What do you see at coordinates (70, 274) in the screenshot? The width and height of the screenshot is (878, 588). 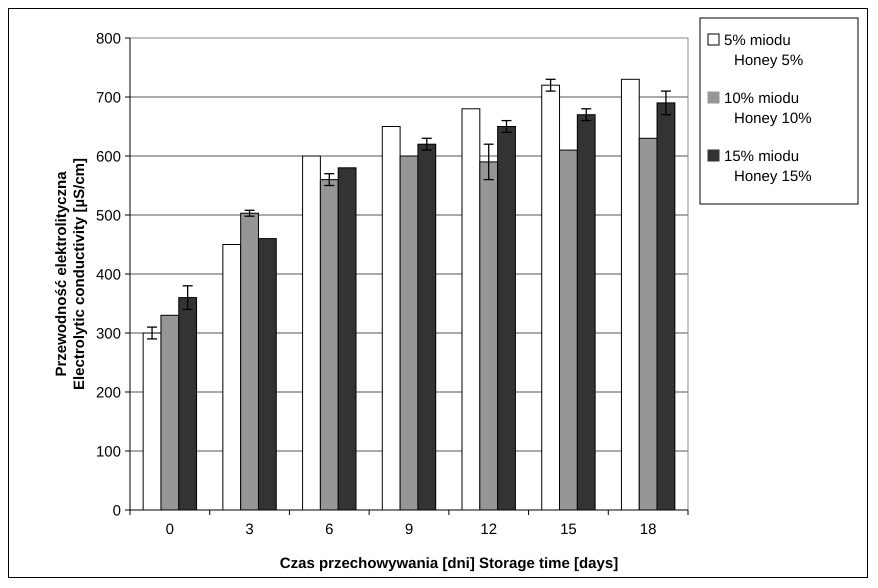 I see `y-axis-title: Przewodność elektrolityczna Electrolytic conductivity [µS/cm]` at bounding box center [70, 274].